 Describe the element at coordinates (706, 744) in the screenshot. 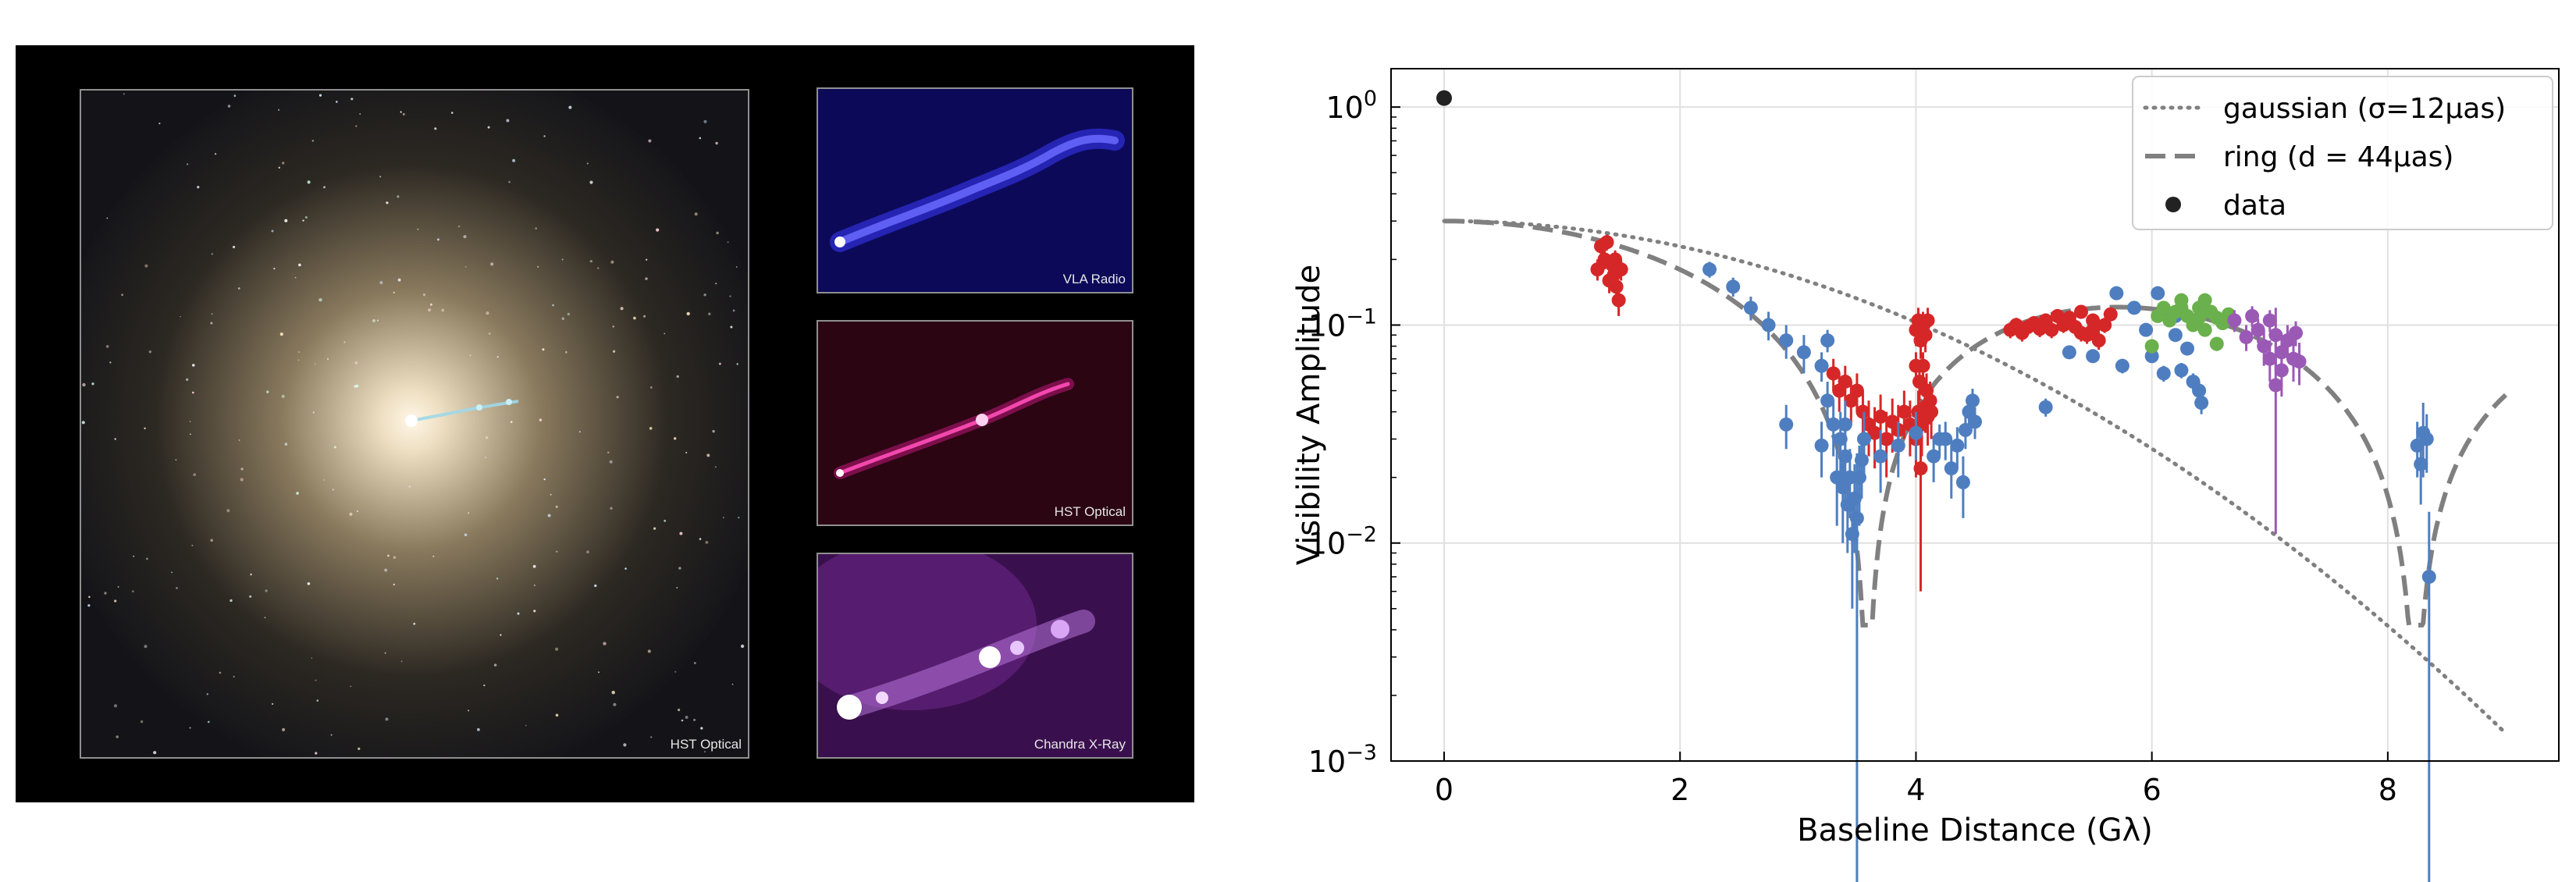

I see `main-image-label: HST Optical` at that location.